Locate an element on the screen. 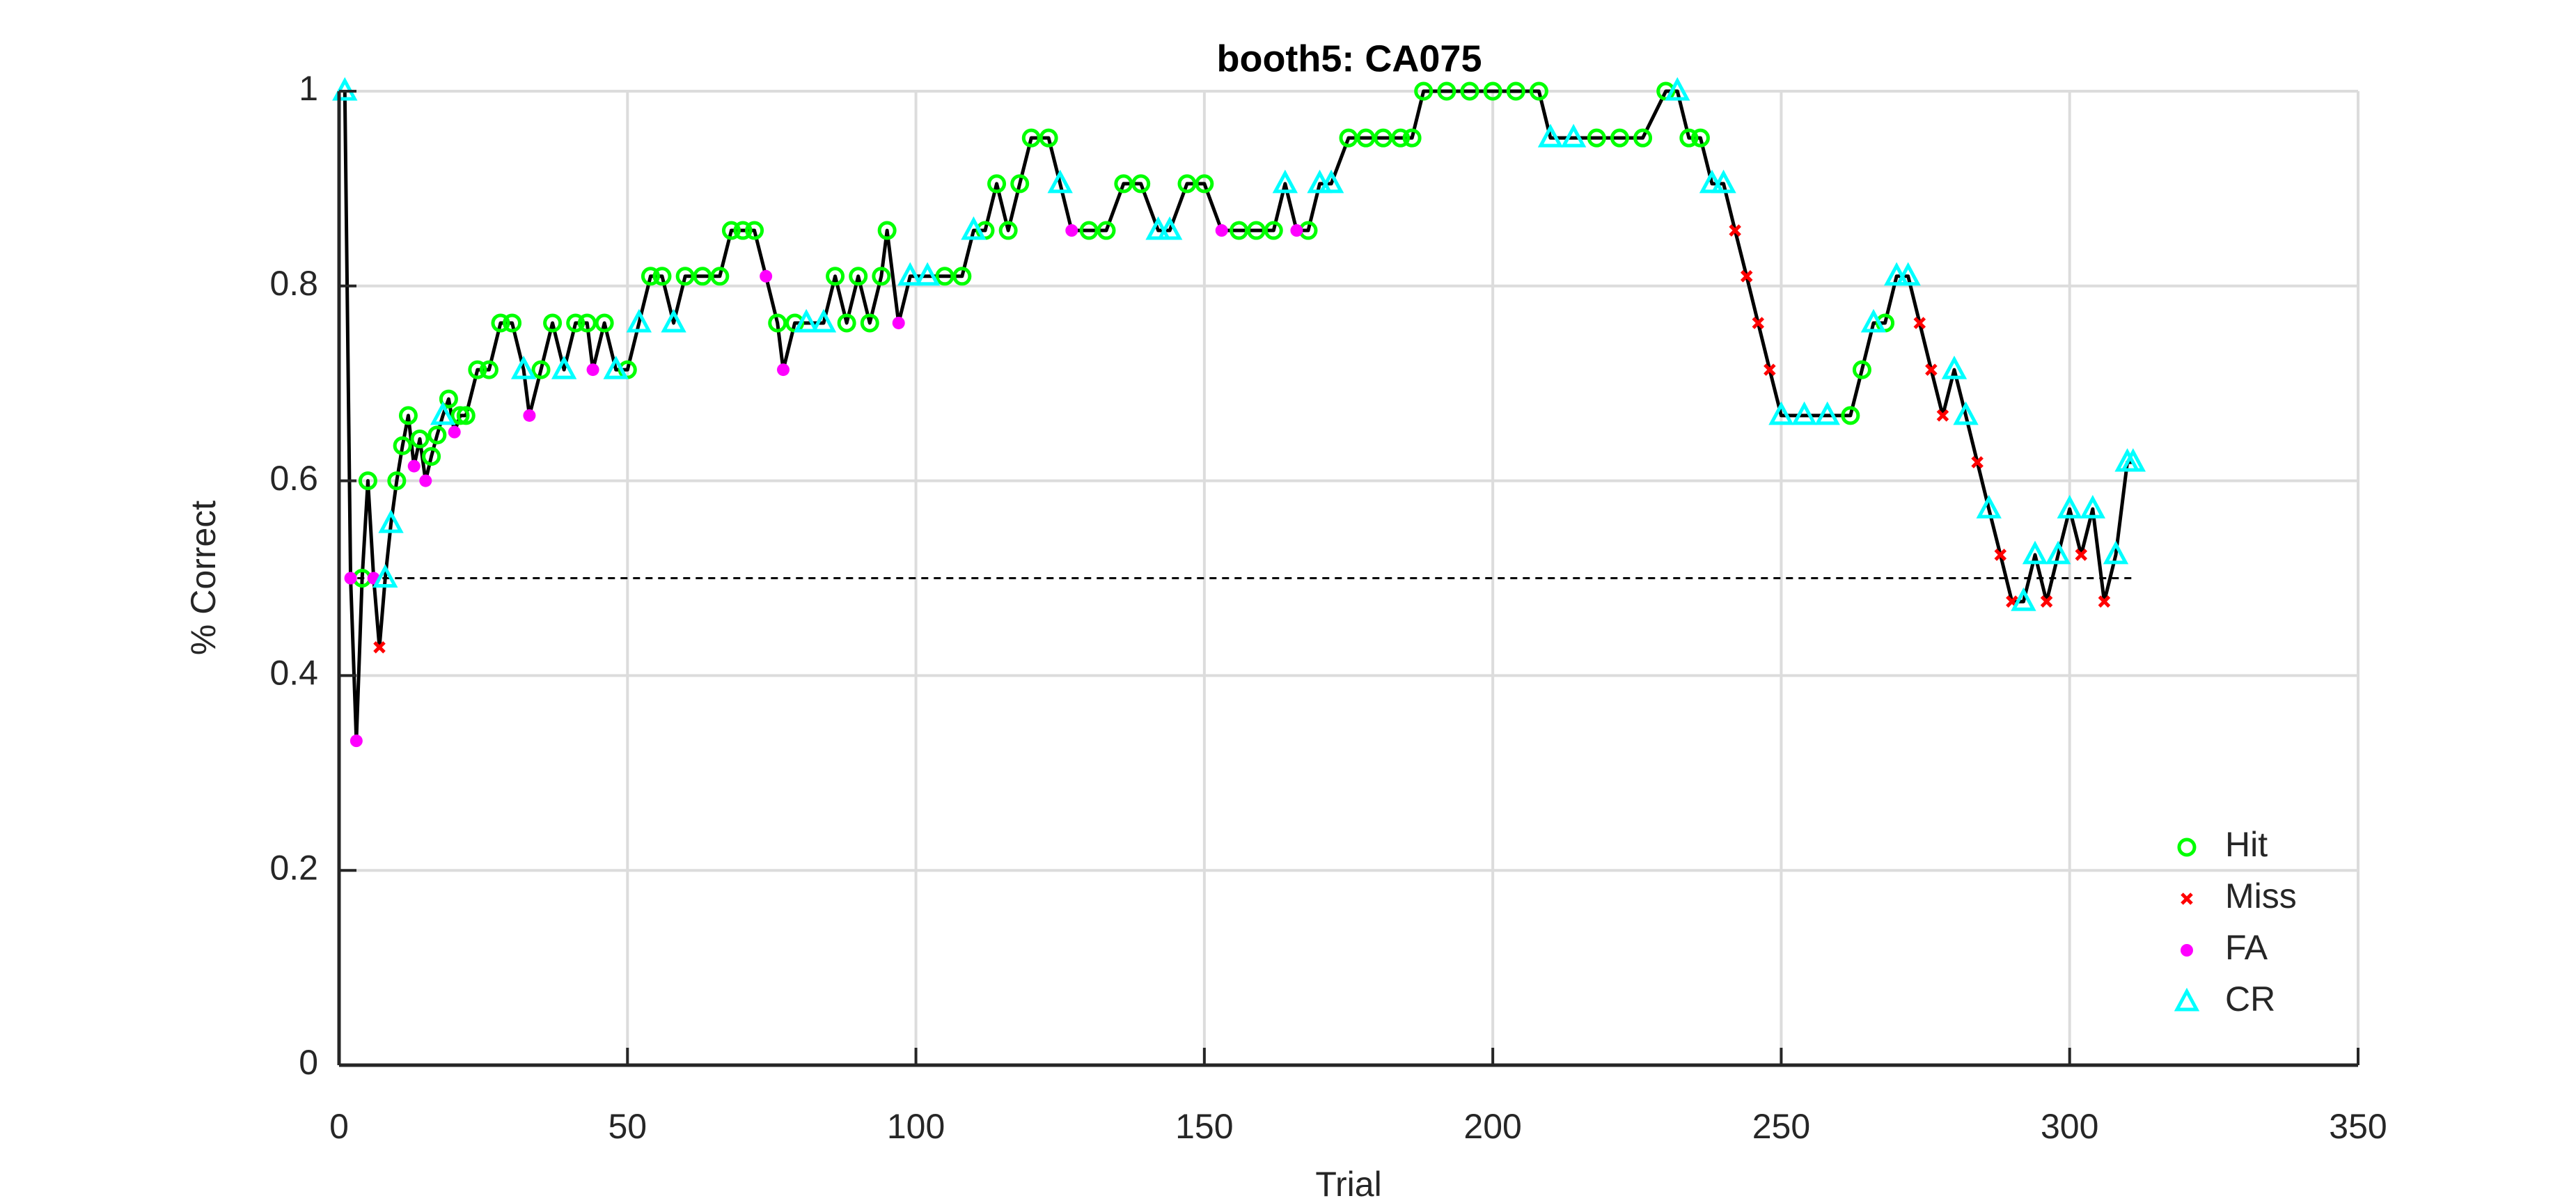 The image size is (2576, 1203). x-tick-label: 100 is located at coordinates (916, 1126).